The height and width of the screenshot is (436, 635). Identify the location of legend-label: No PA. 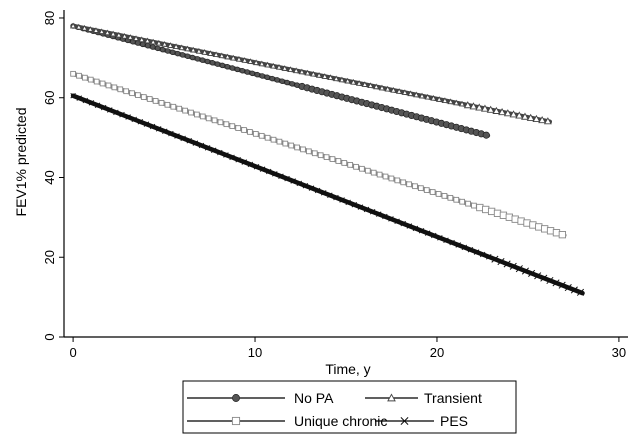
(314, 398).